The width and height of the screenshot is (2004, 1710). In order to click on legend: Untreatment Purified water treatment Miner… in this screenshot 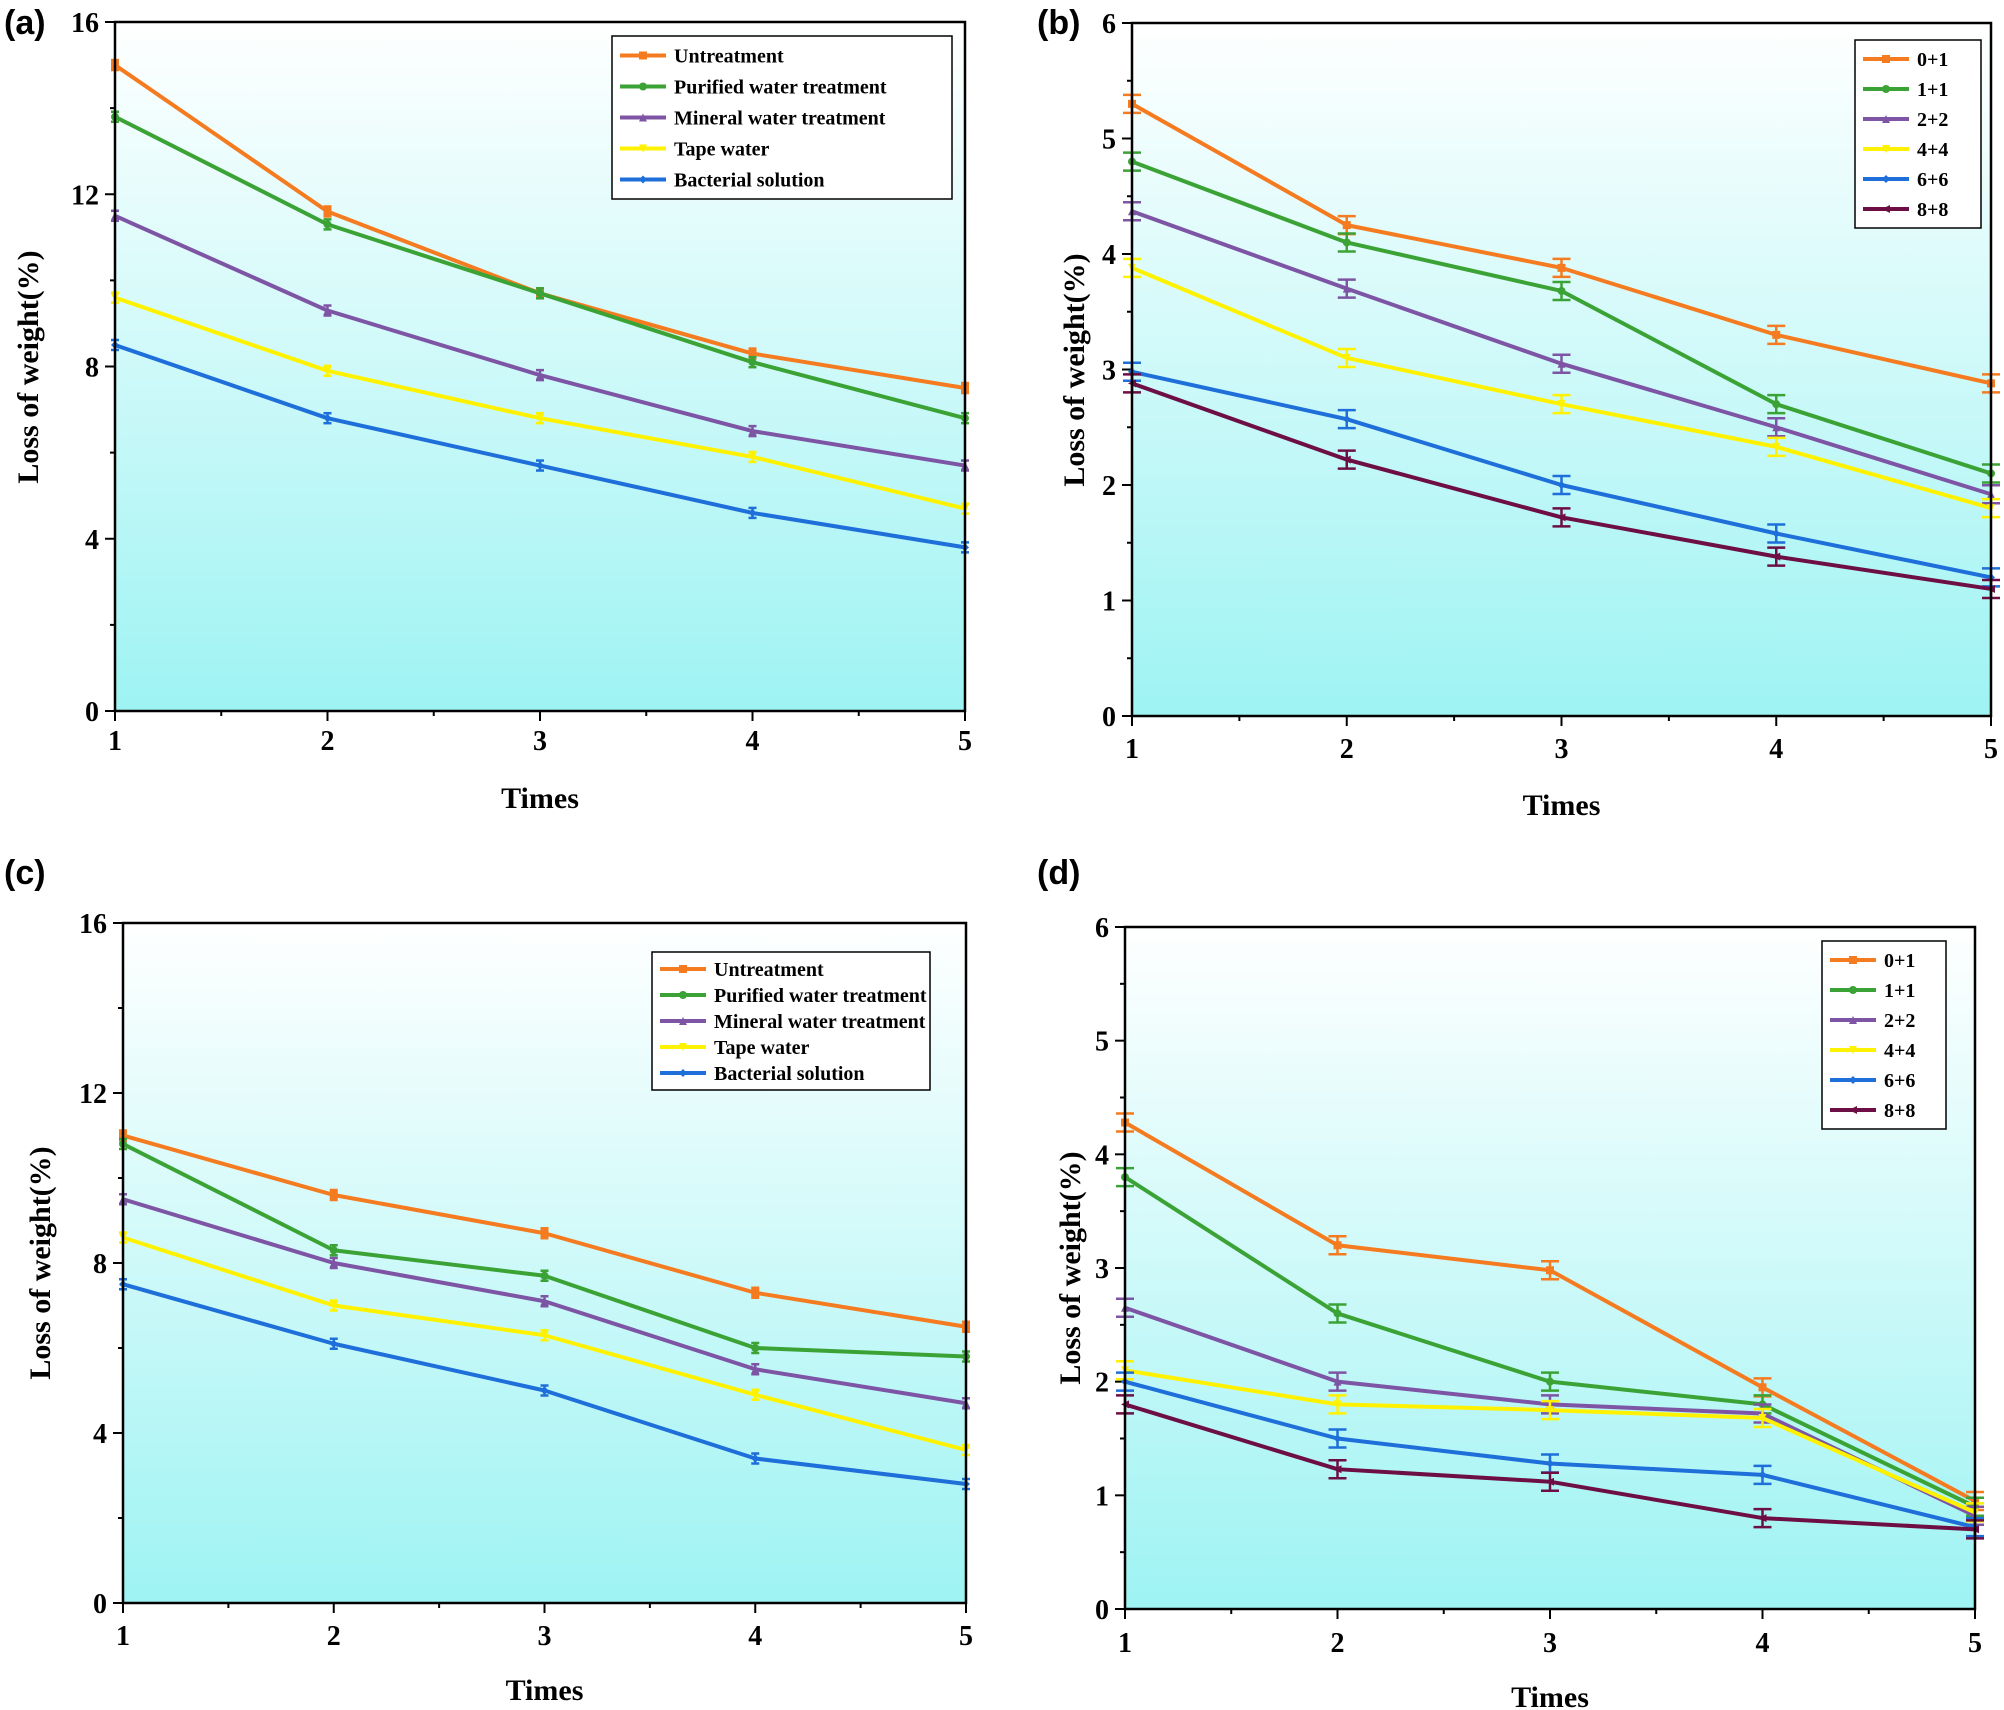, I will do `click(791, 1021)`.